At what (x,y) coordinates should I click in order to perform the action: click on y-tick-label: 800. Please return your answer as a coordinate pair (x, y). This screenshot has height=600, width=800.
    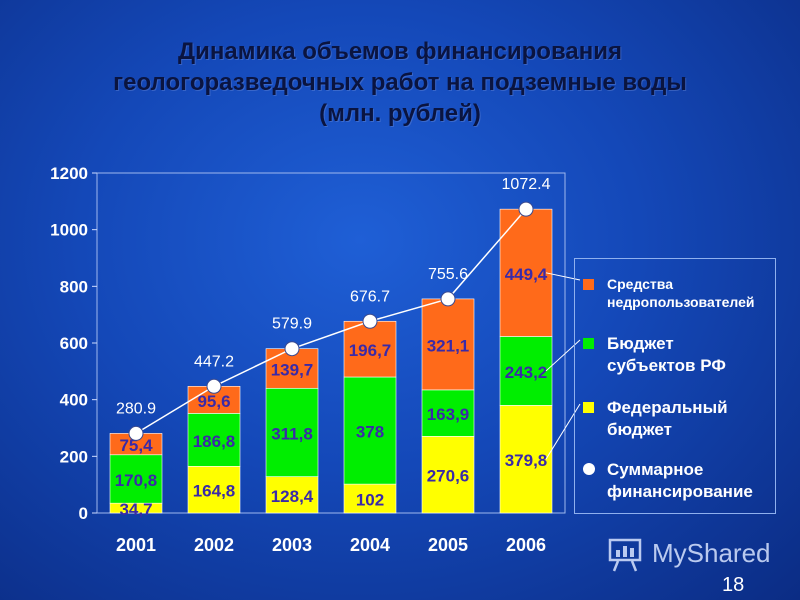
    Looking at the image, I should click on (74, 286).